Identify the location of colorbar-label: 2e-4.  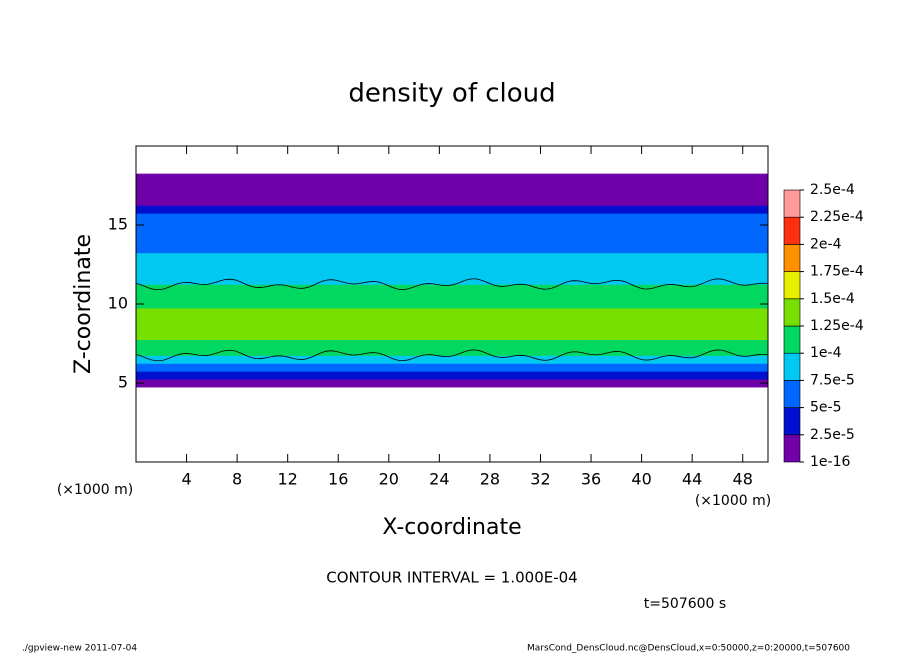
(826, 244).